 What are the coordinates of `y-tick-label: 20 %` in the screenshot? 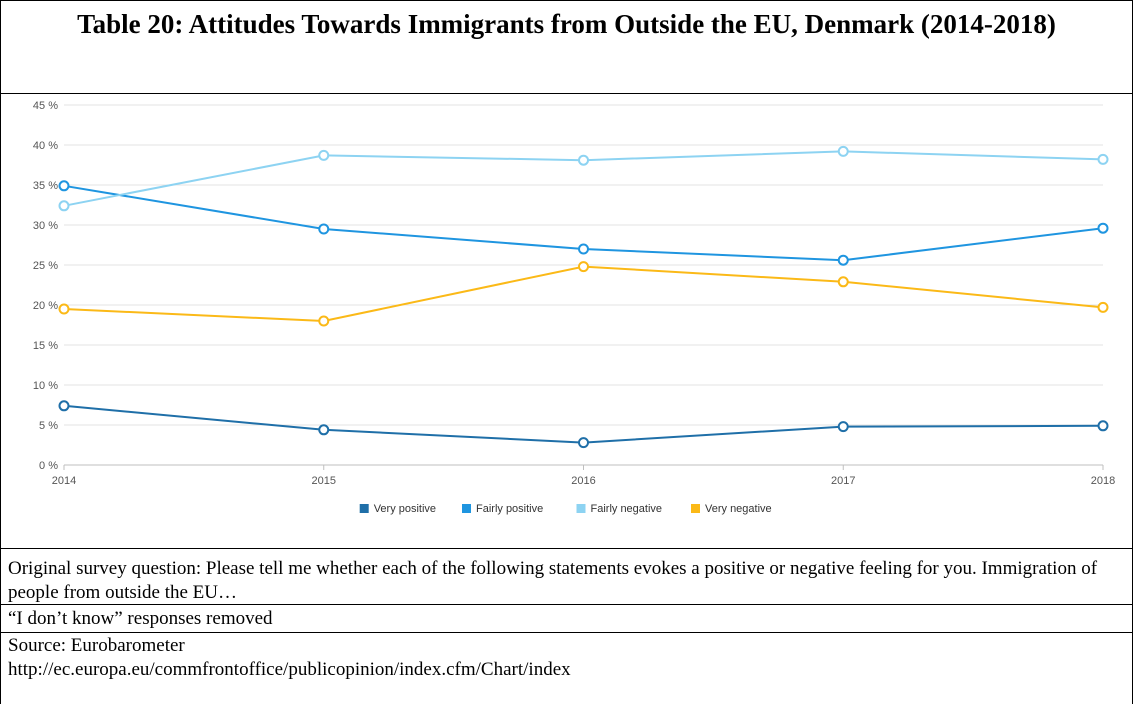 It's located at (45, 306).